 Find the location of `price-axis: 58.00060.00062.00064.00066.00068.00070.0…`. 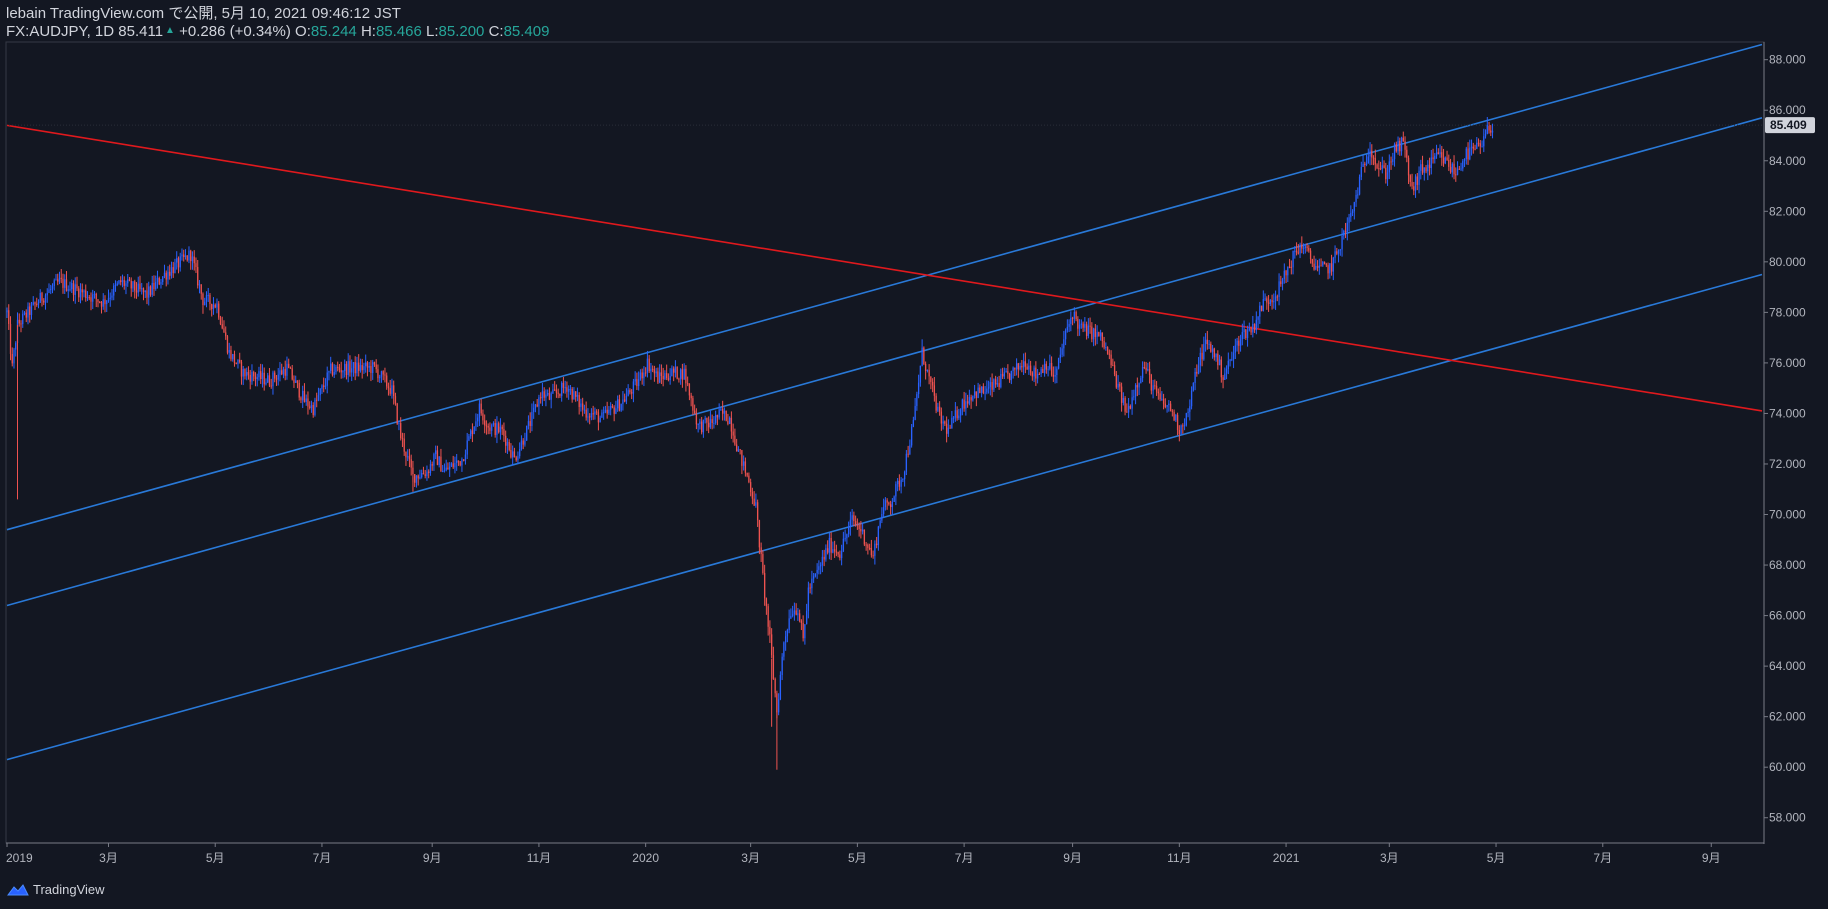

price-axis: 58.00060.00062.00064.00066.00068.00070.0… is located at coordinates (1785, 439).